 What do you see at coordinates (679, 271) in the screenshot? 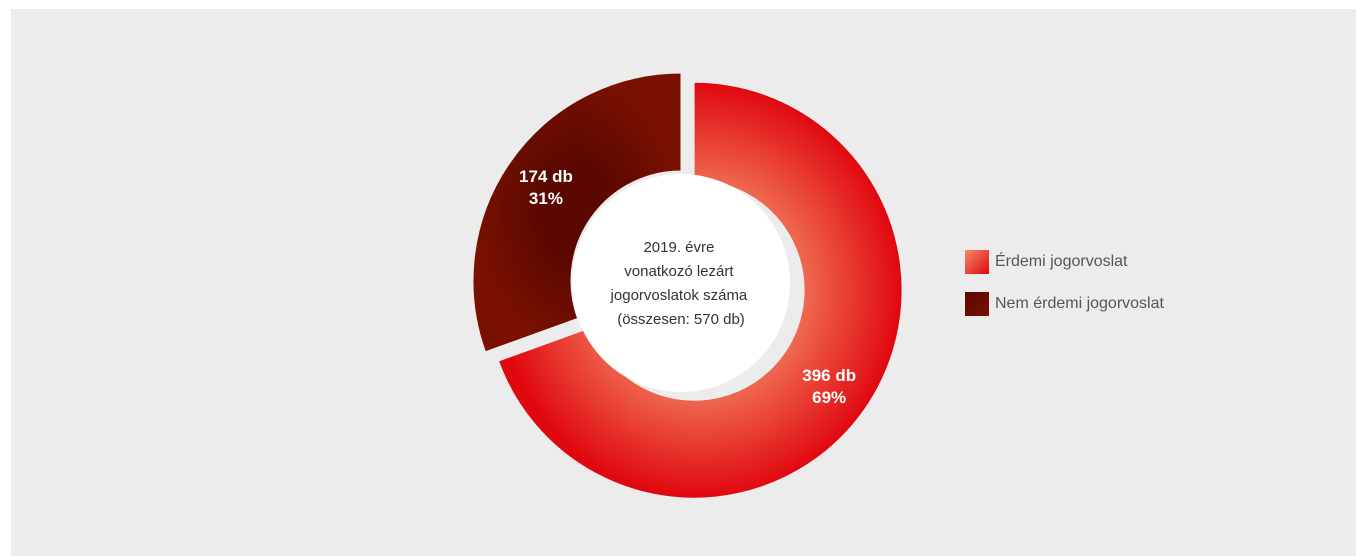
I see `center-line-2: vonatkozó lezárt` at bounding box center [679, 271].